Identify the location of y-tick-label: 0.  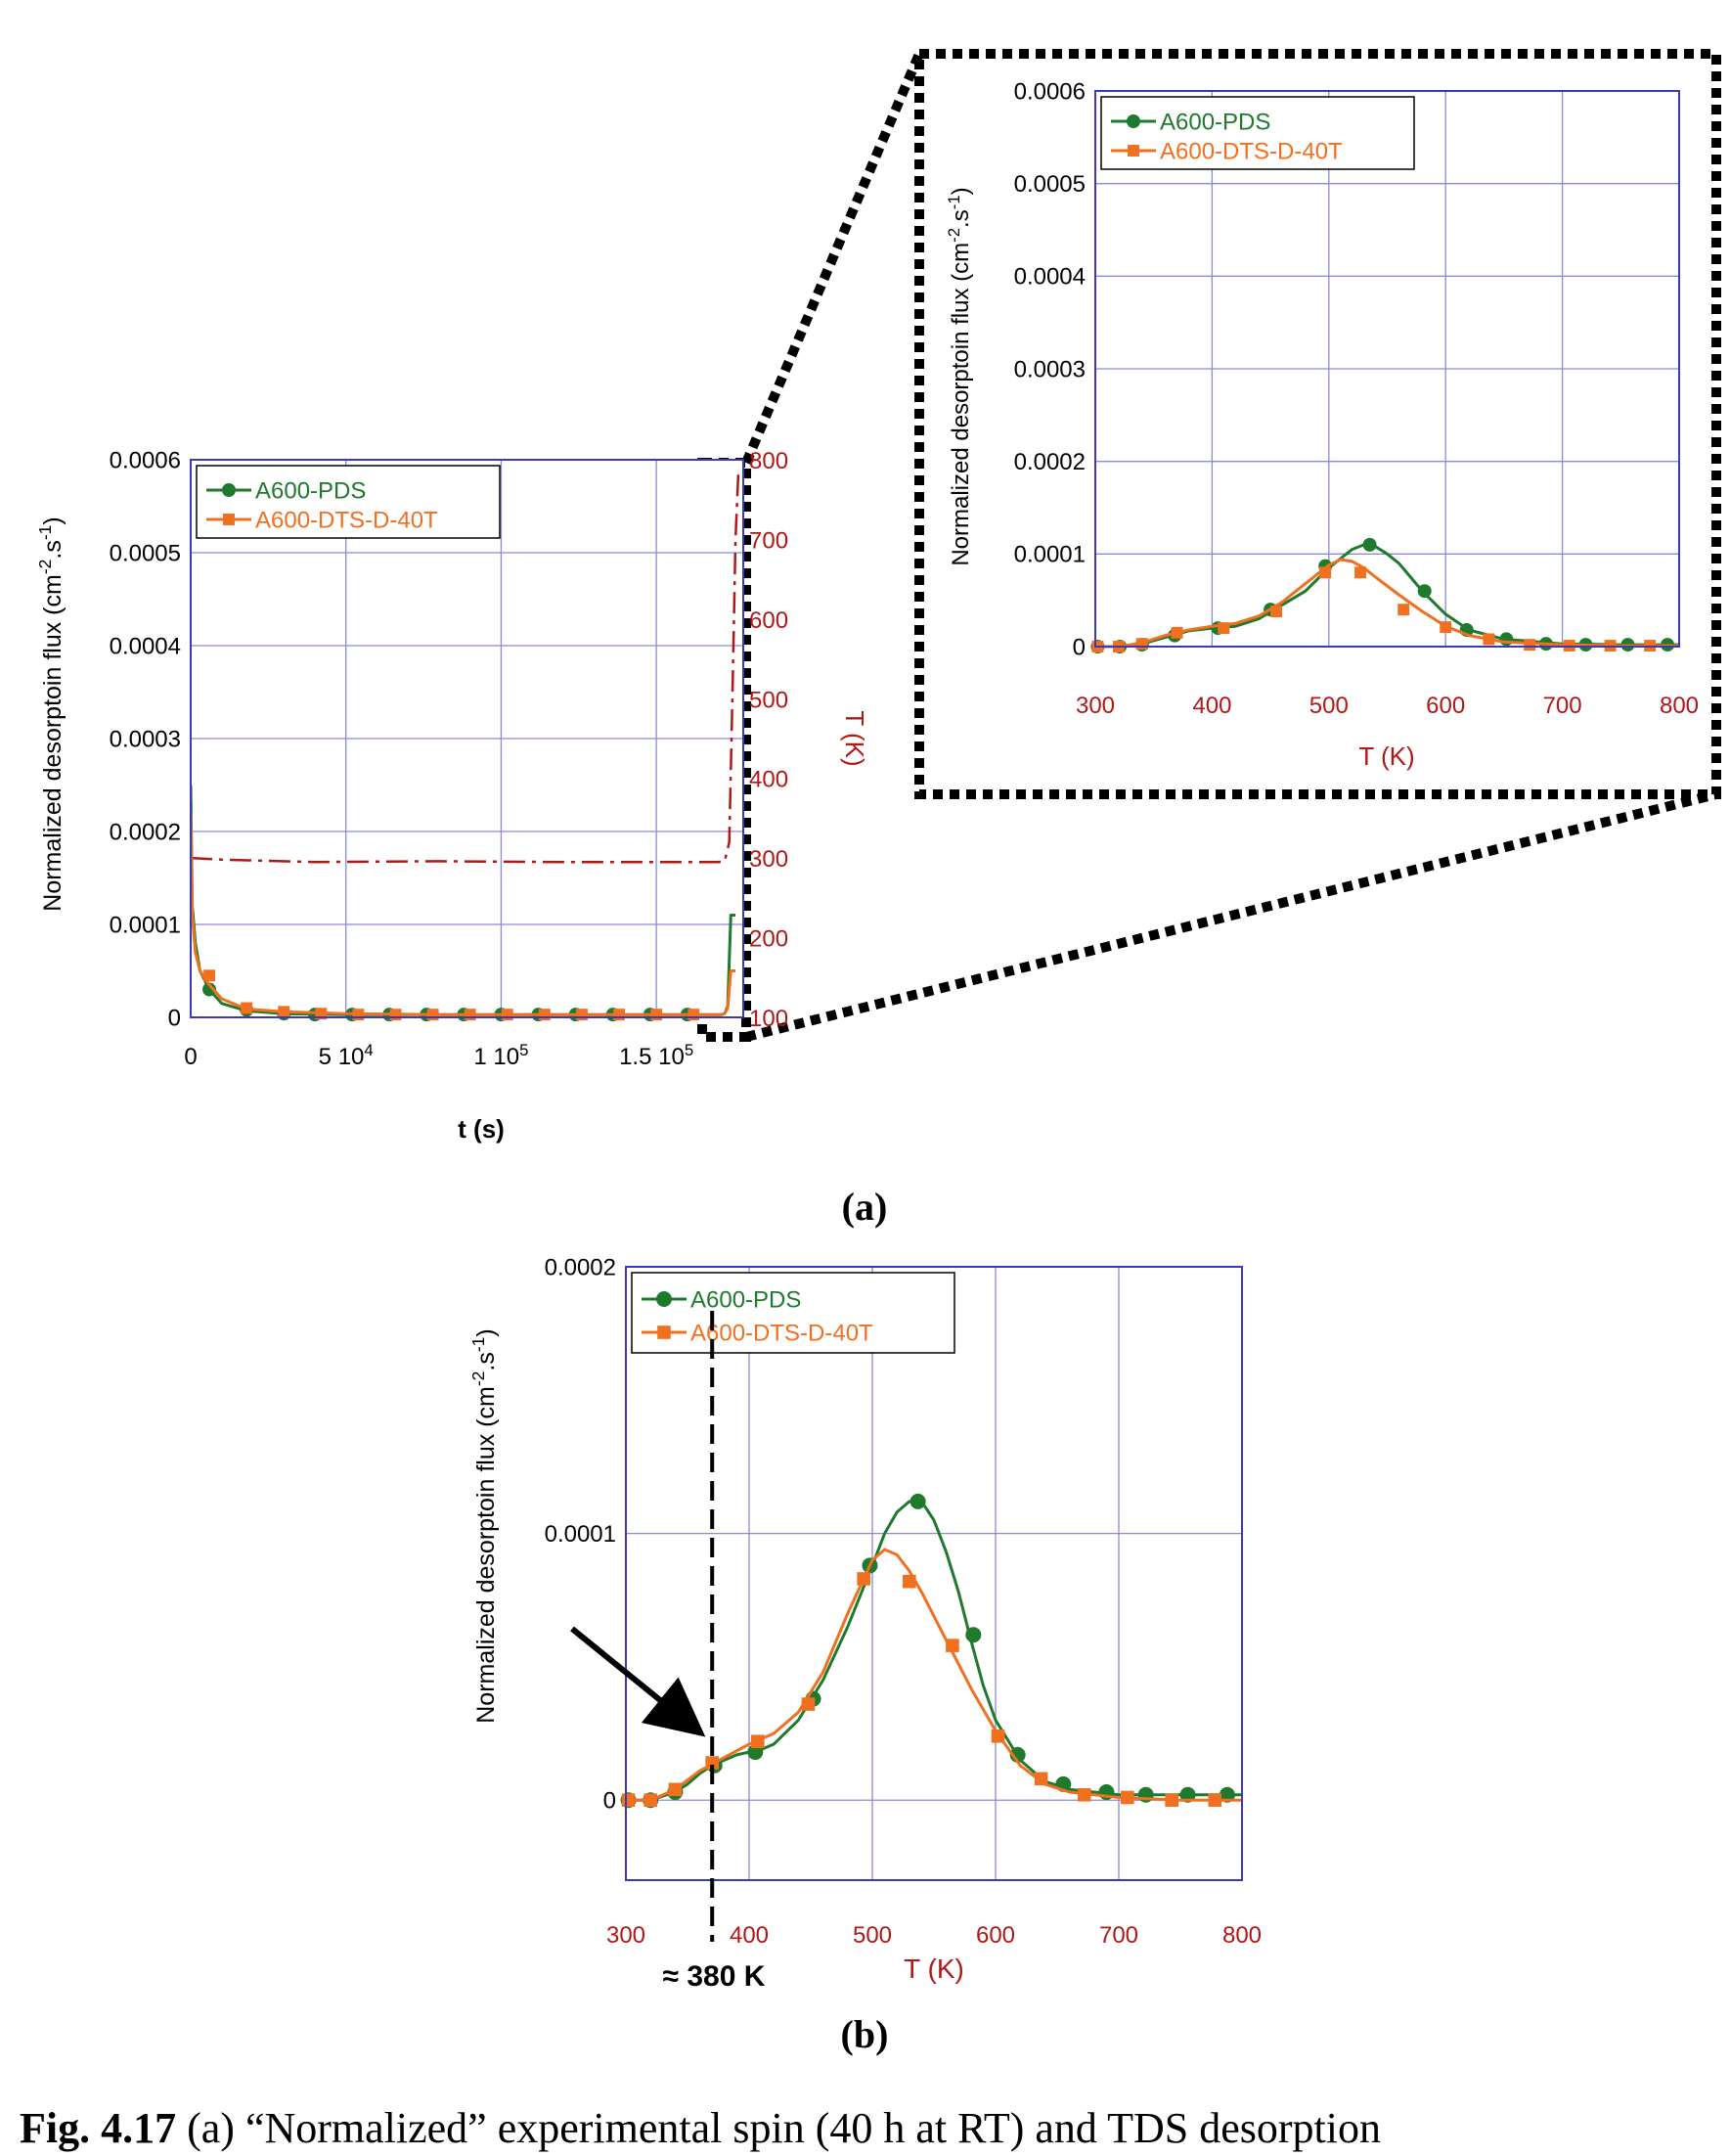
(174, 1018).